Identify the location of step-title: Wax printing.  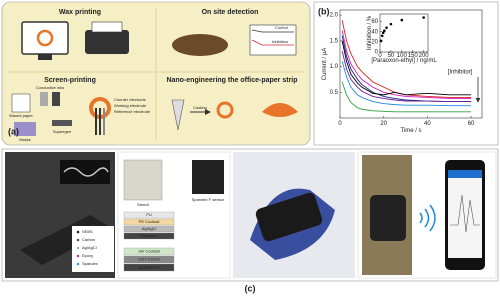
(80, 12).